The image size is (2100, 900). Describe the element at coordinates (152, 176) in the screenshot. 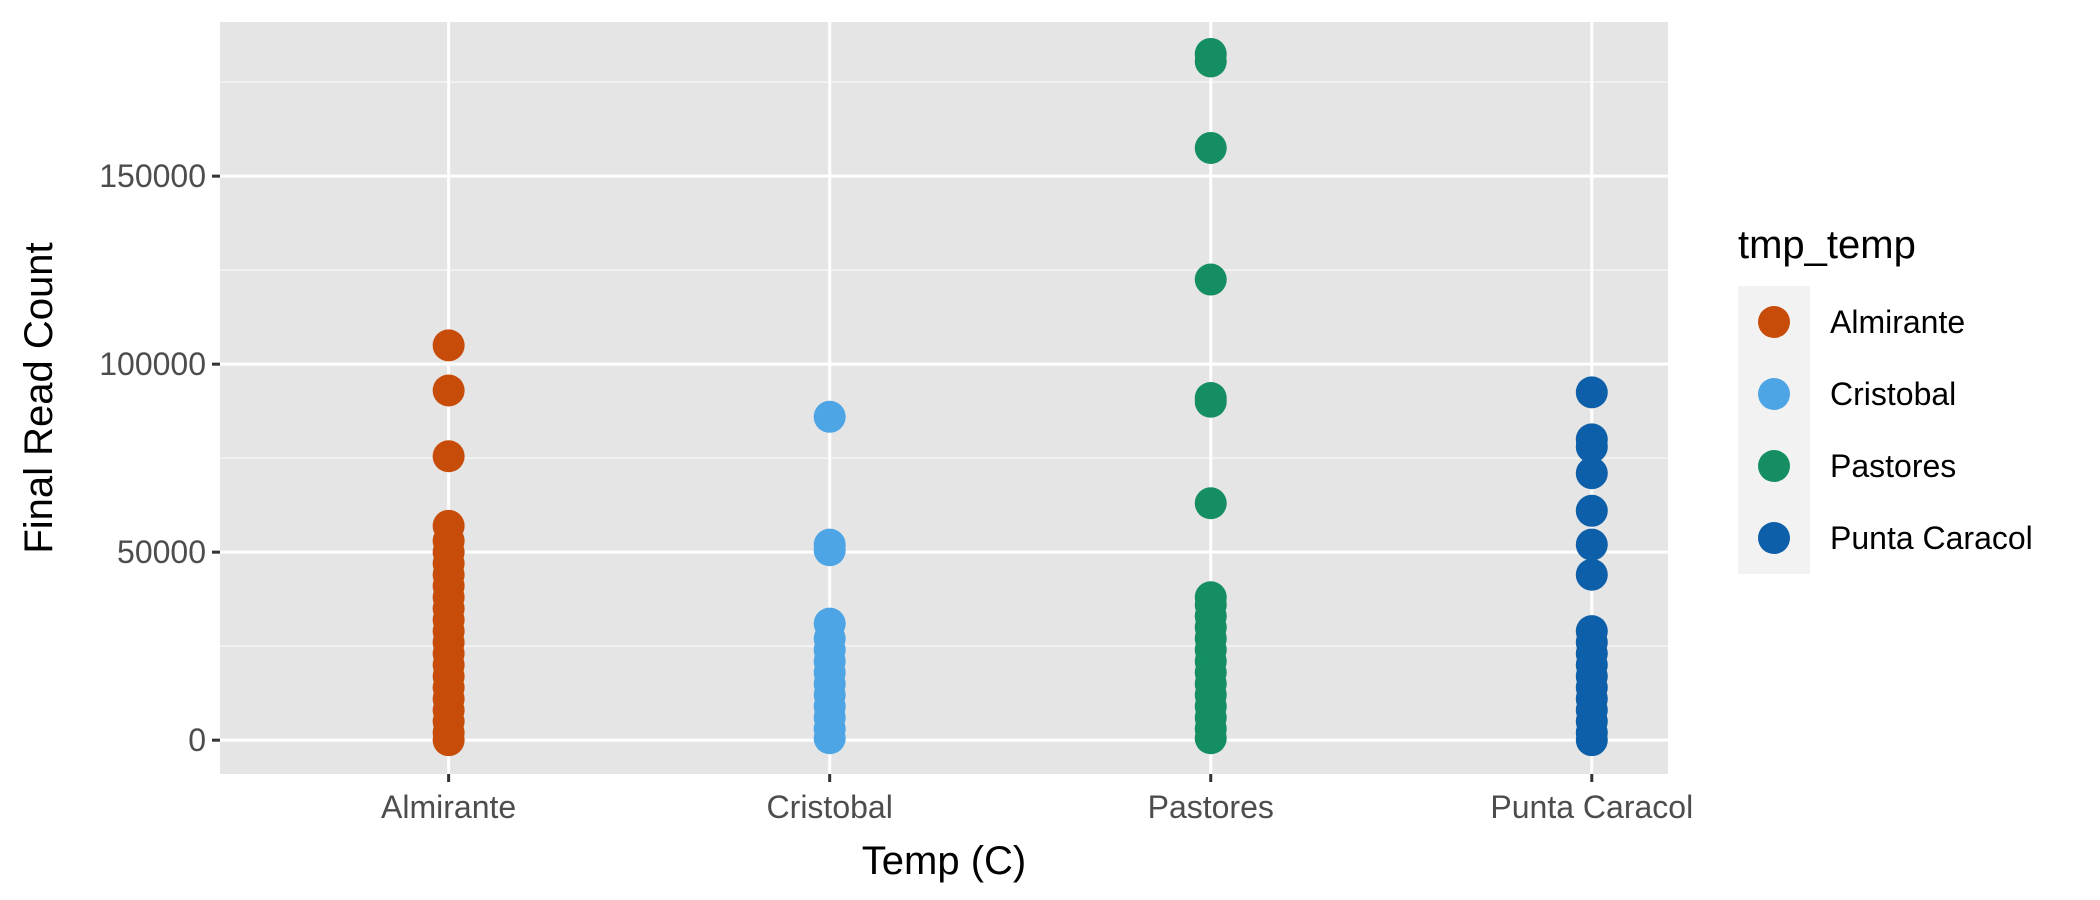

I see `y-tick-label: 150000` at that location.